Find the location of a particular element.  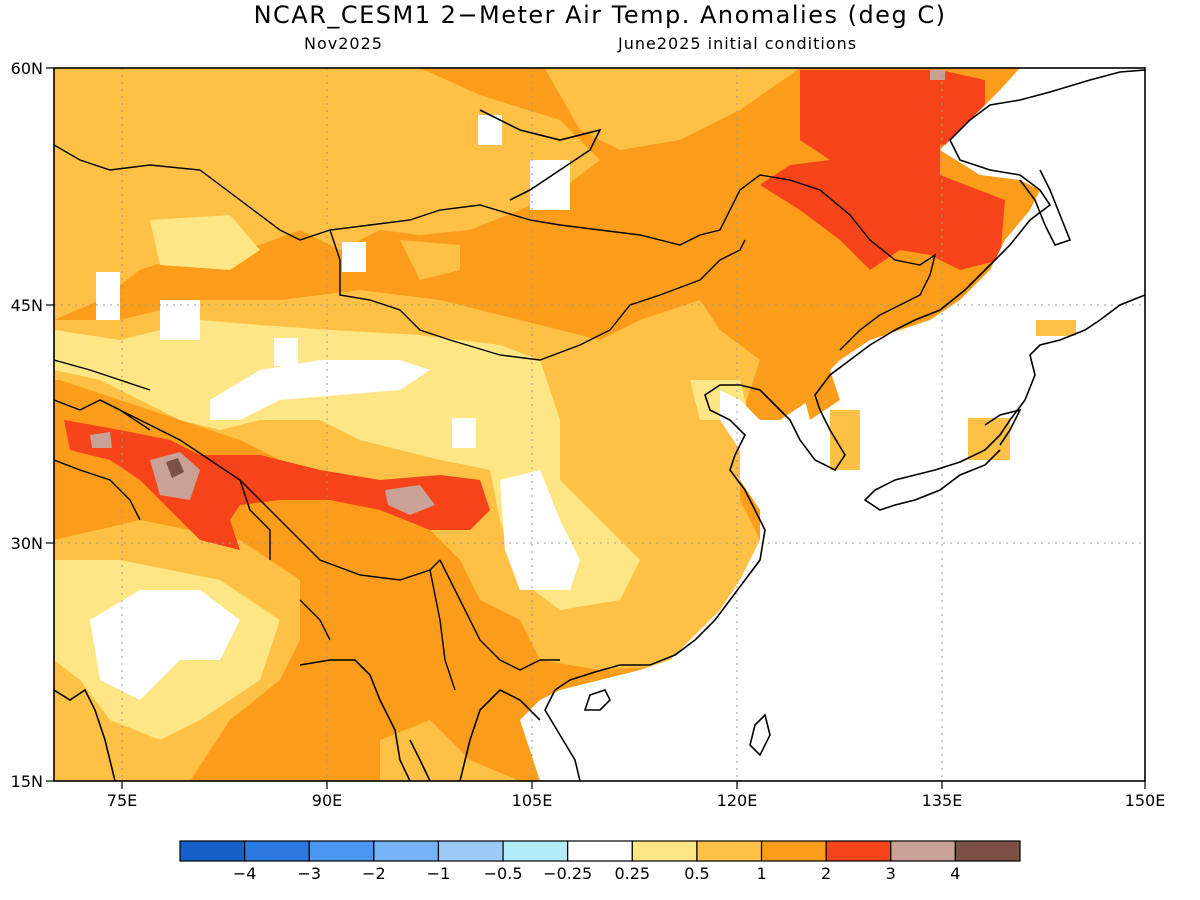

colorbar-label: 3 is located at coordinates (891, 873).